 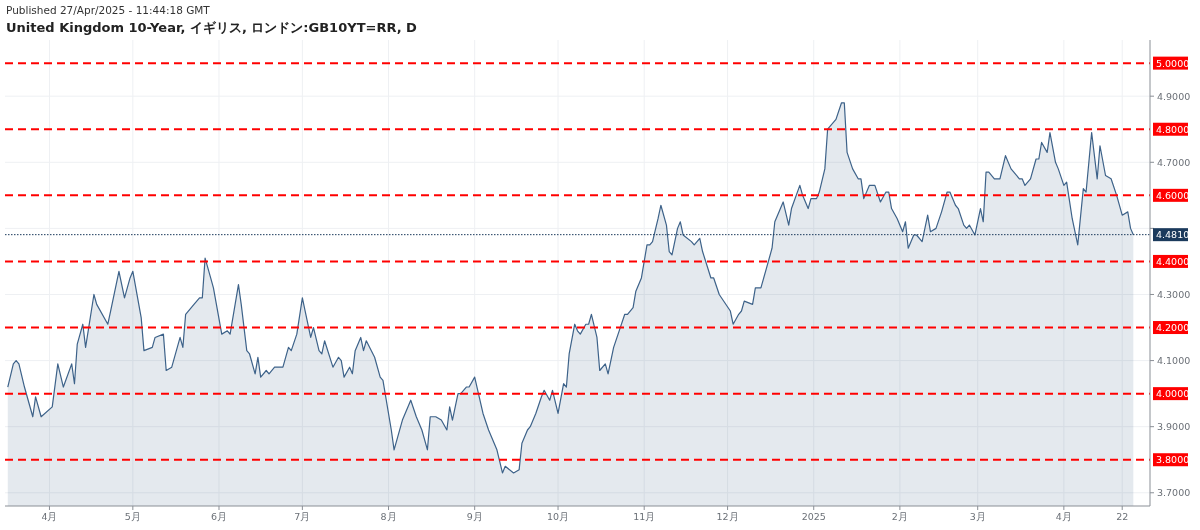 I want to click on x-tick-label: 8月, so click(x=388, y=516).